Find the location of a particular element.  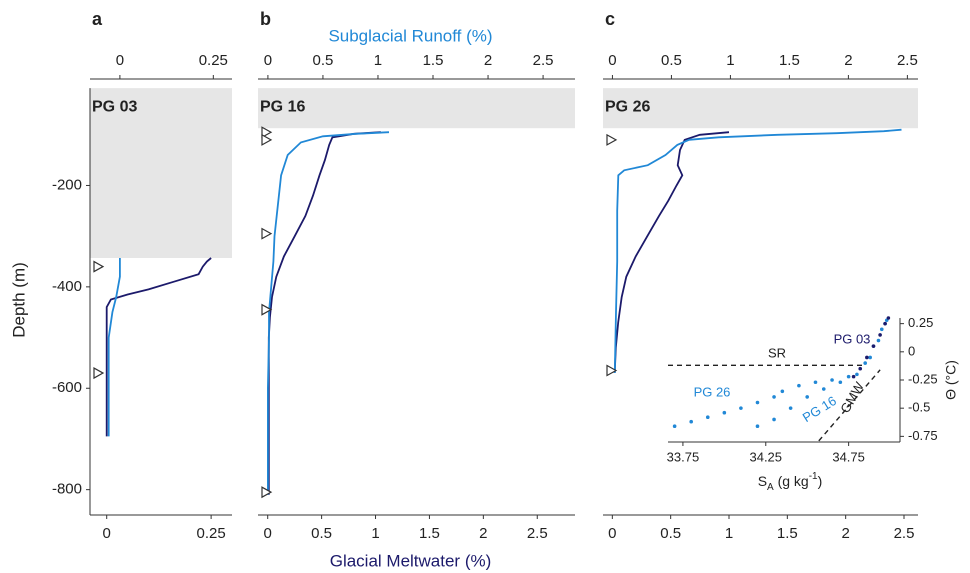

series-label: PG 26 is located at coordinates (712, 391).